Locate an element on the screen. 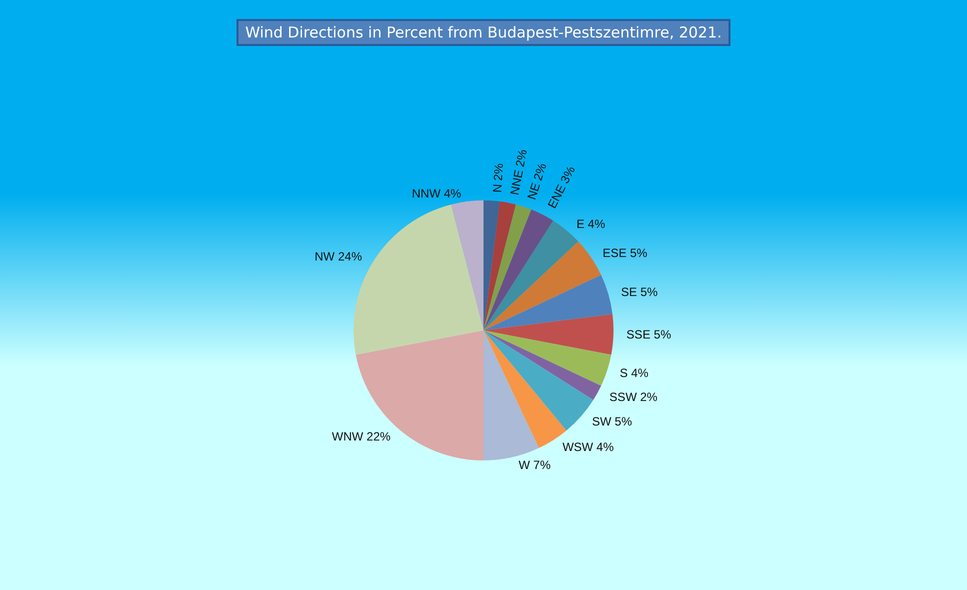 The width and height of the screenshot is (967, 590). slice-label: ESE 5% is located at coordinates (625, 253).